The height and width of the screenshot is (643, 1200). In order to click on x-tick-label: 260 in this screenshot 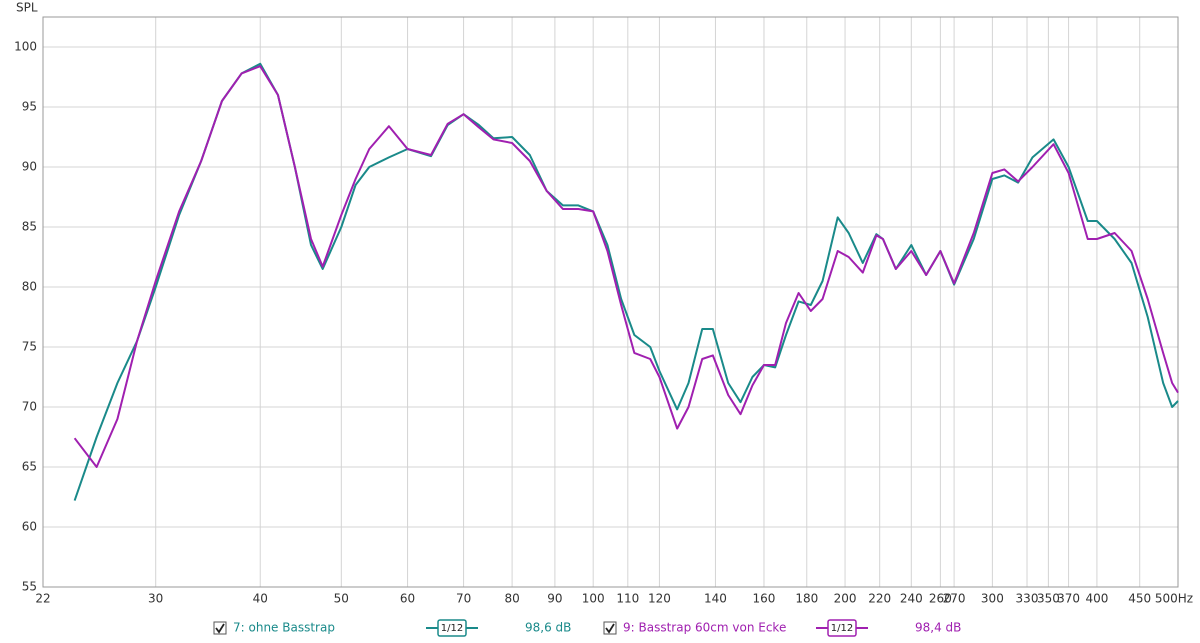, I will do `click(940, 599)`.